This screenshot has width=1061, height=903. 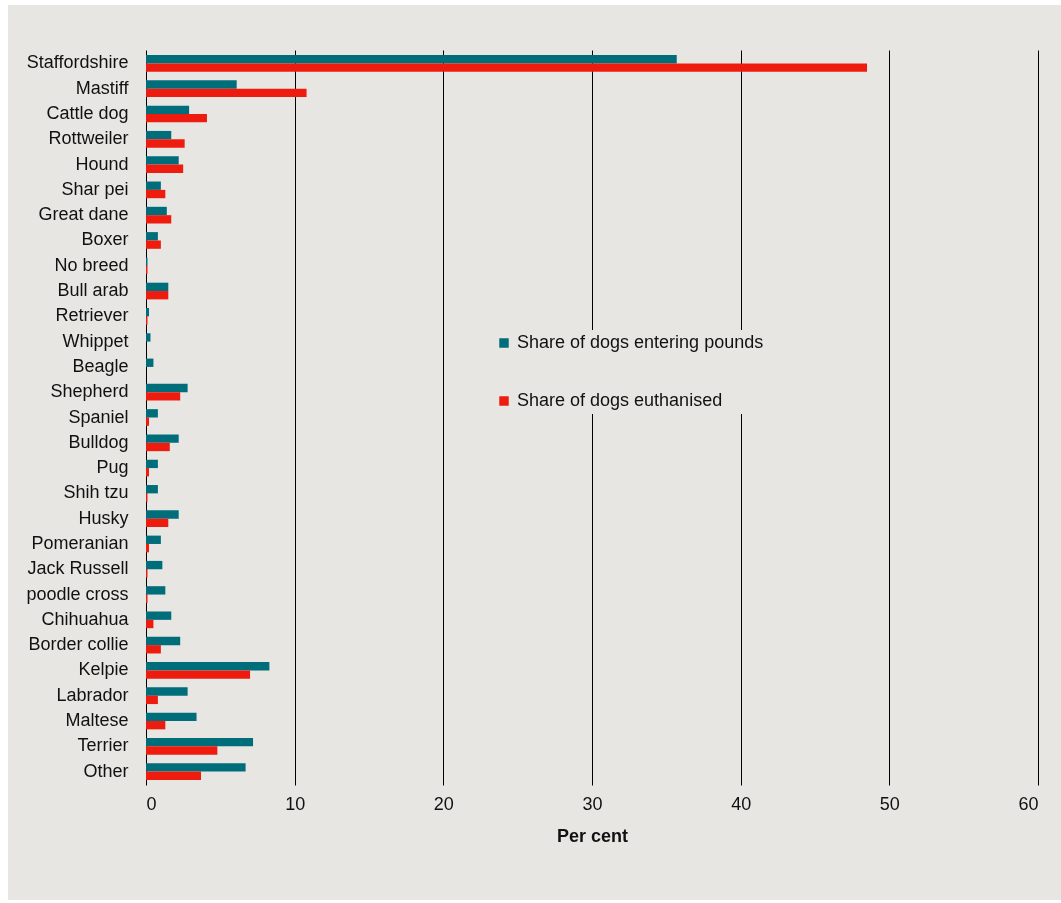 What do you see at coordinates (85, 618) in the screenshot?
I see `y-tick-label: Chihuahua` at bounding box center [85, 618].